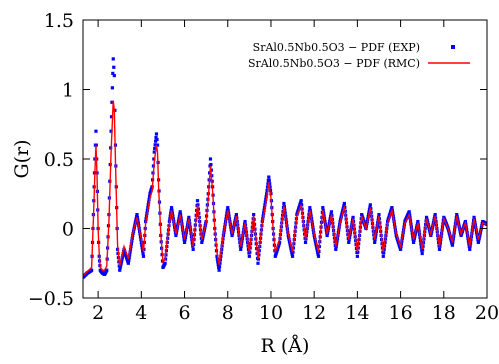  I want to click on y-tick-label: 0, so click(68, 230).